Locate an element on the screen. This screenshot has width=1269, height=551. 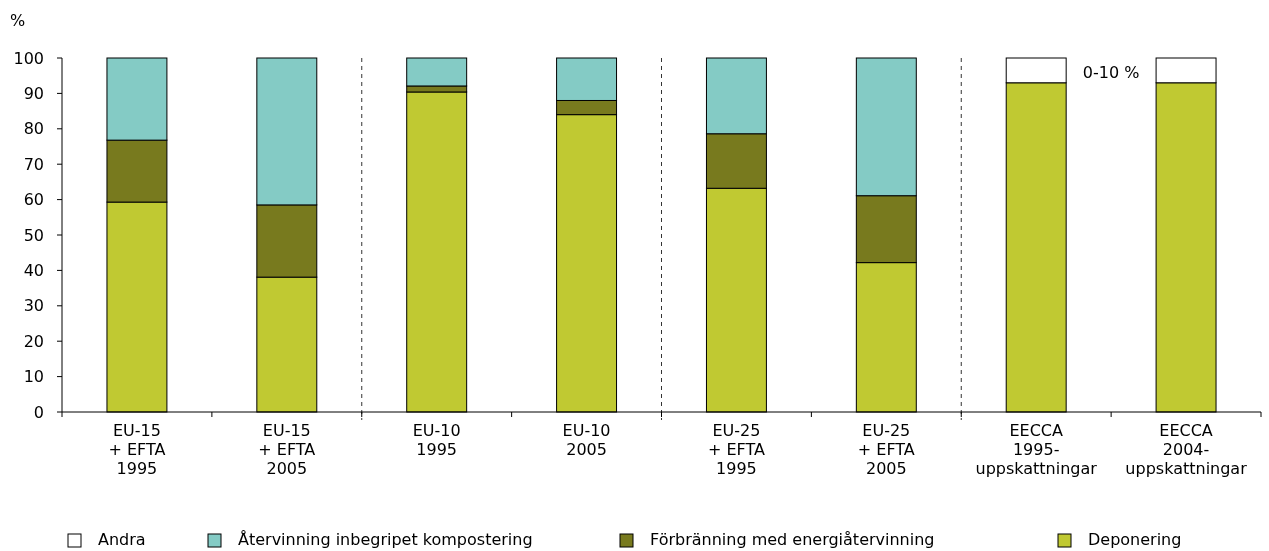
y-tick-label: 100 is located at coordinates (28, 58).